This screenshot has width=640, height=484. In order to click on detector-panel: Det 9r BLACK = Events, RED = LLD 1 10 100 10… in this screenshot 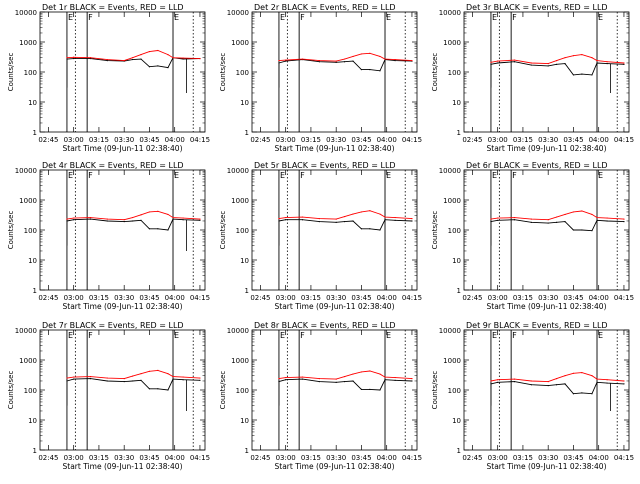, I will do `click(532, 396)`.